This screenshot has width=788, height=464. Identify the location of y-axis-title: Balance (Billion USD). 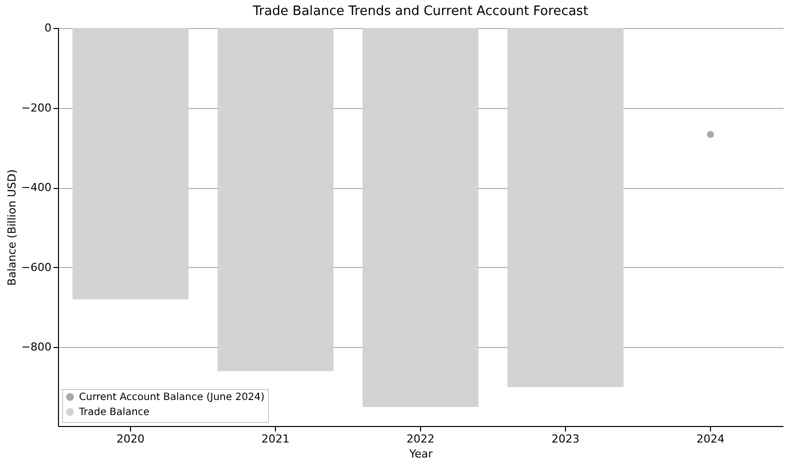
(11, 227).